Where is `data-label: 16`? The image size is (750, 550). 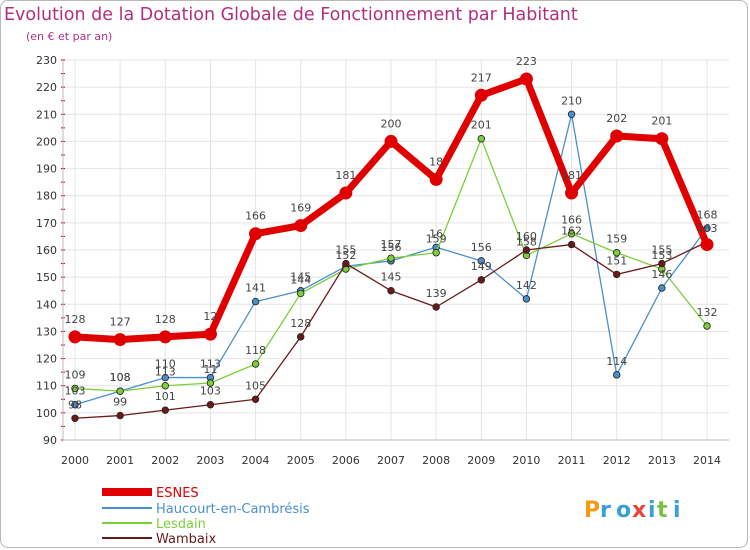 data-label: 16 is located at coordinates (436, 233).